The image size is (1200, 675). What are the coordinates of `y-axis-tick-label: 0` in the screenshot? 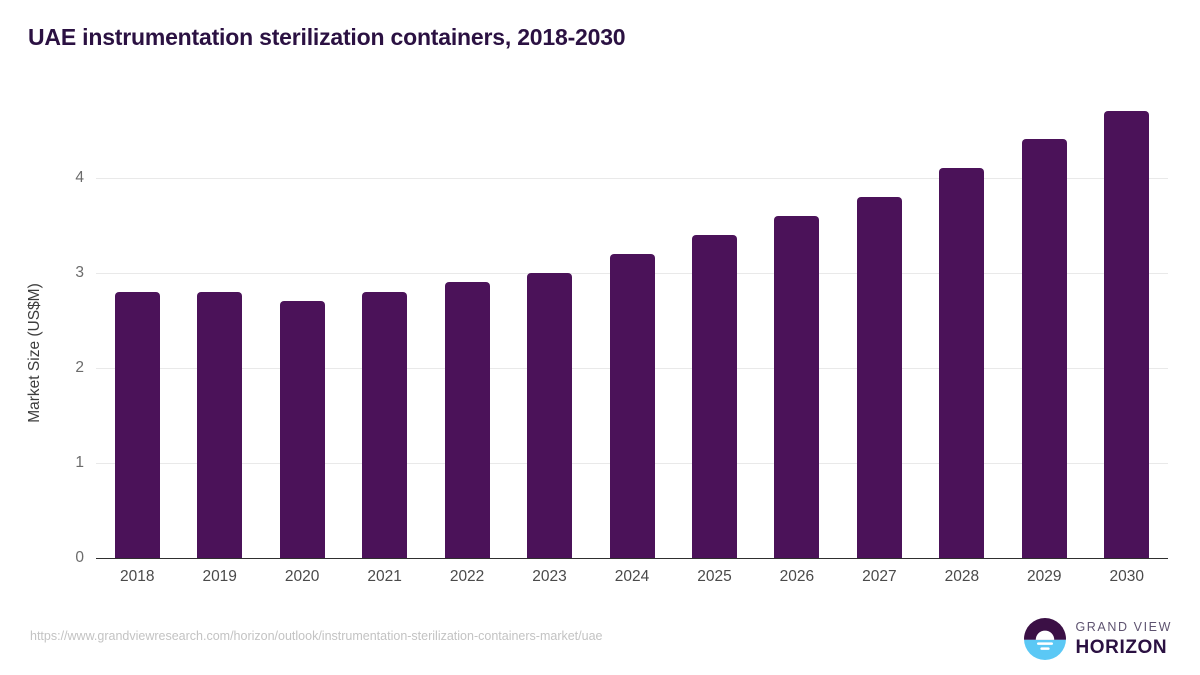 It's located at (79, 557).